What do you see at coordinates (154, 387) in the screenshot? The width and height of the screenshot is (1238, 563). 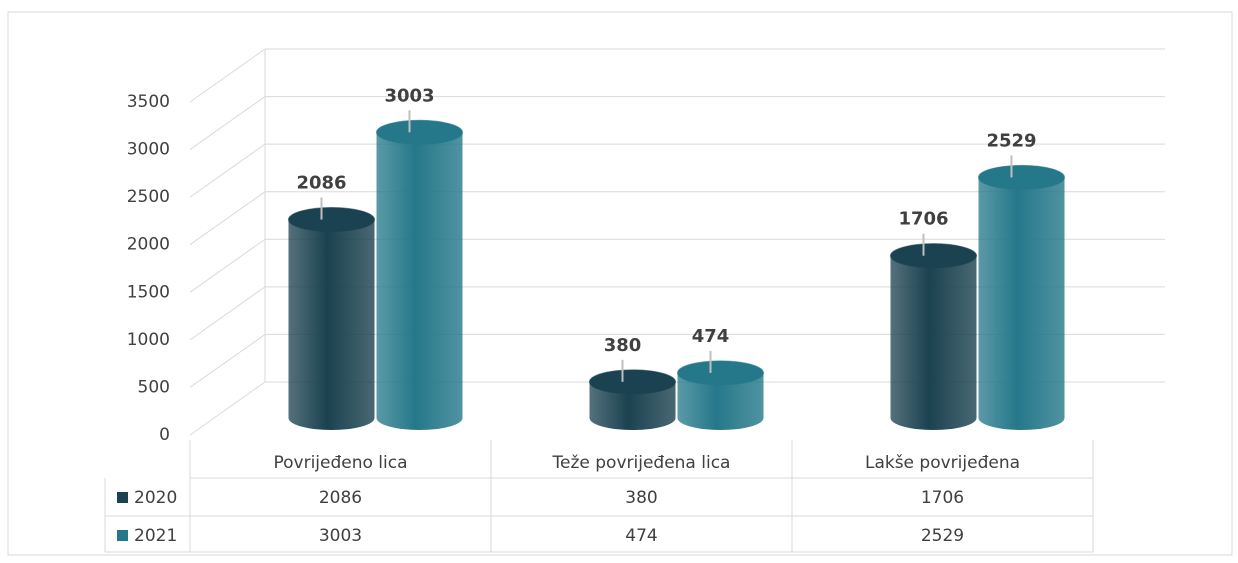 I see `y-tick-label: 500` at bounding box center [154, 387].